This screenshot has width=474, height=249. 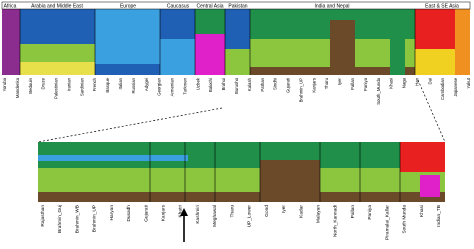 What do you see at coordinates (198, 214) in the screenshot?
I see `population-label: Kashmiri` at bounding box center [198, 214].